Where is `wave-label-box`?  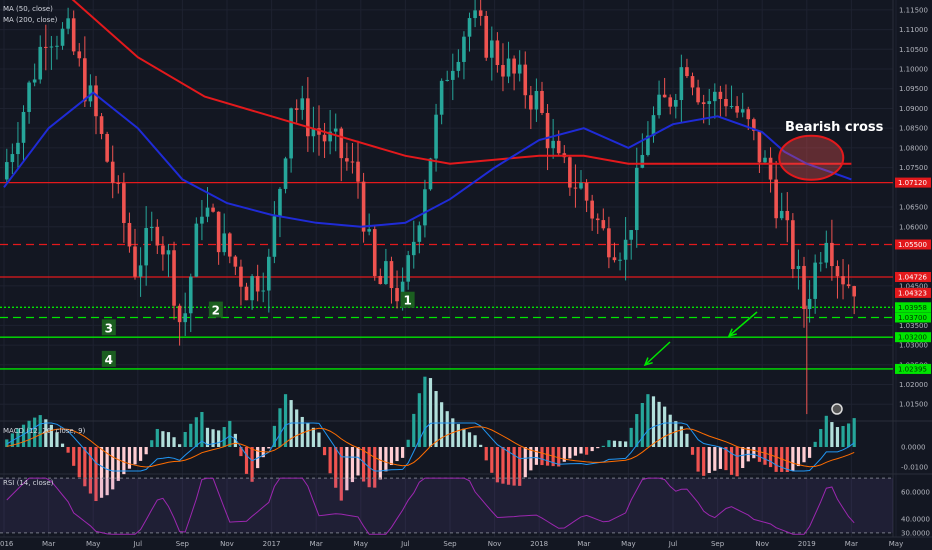
wave-label-box is located at coordinates (215, 309).